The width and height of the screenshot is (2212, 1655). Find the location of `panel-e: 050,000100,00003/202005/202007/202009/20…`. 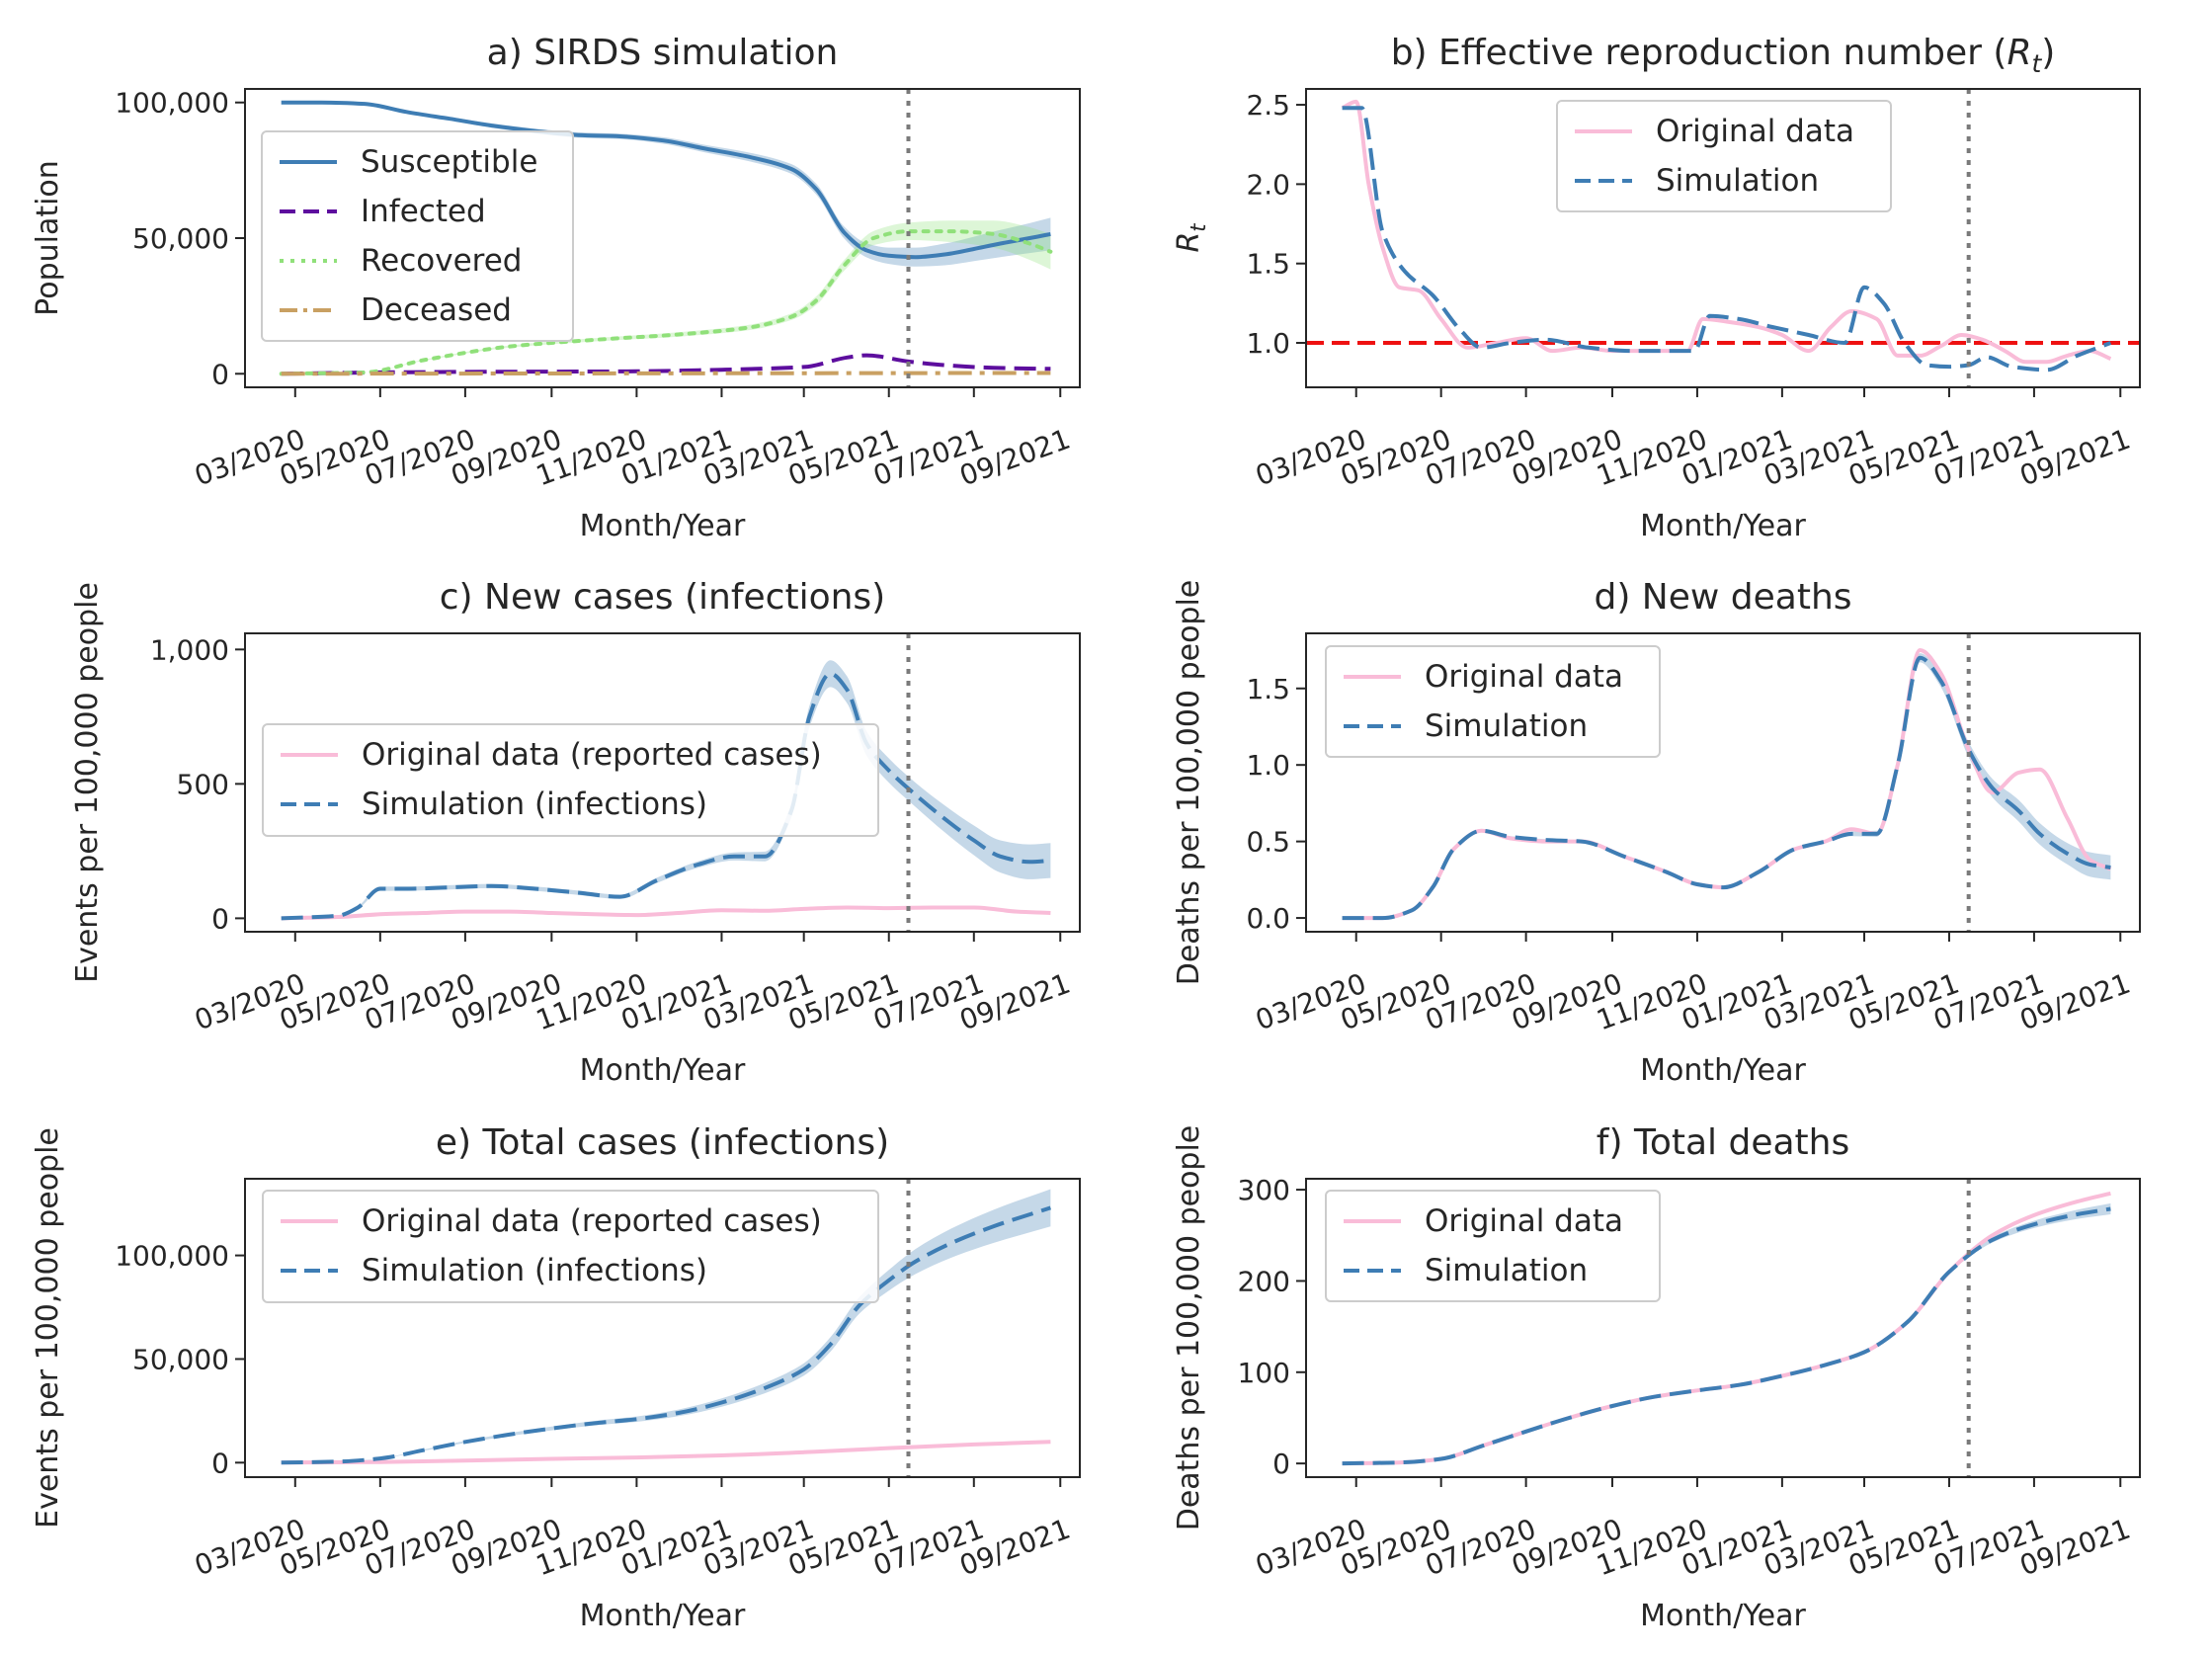

panel-e: 050,000100,00003/202005/202007/202009/20… is located at coordinates (556, 1377).